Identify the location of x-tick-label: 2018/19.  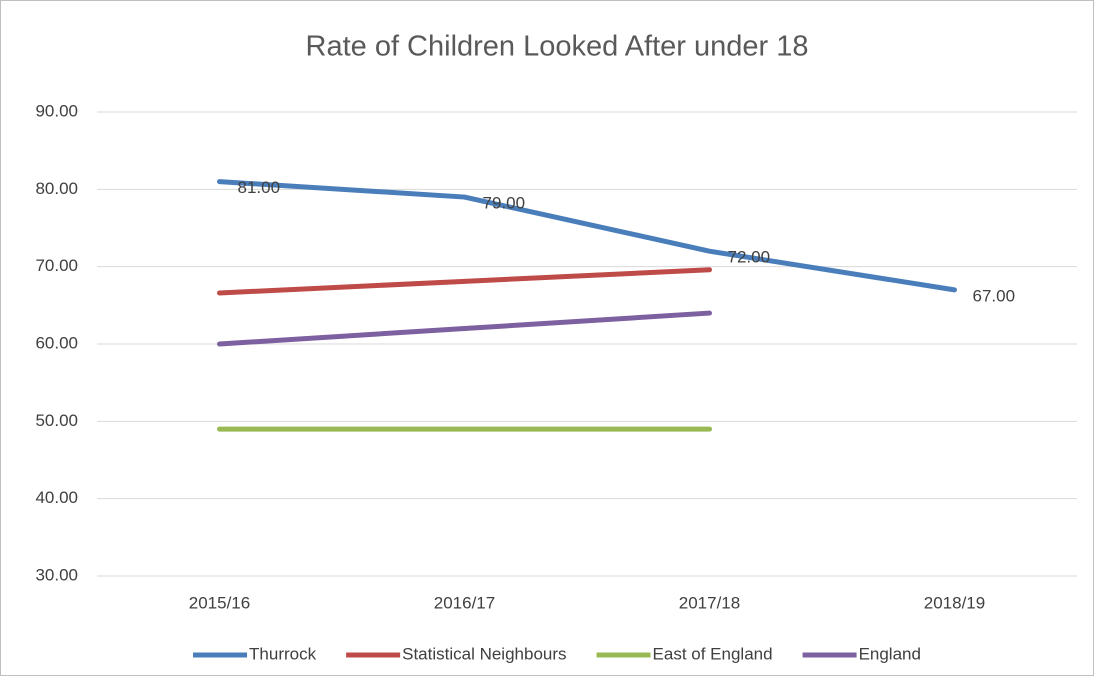
(954, 602).